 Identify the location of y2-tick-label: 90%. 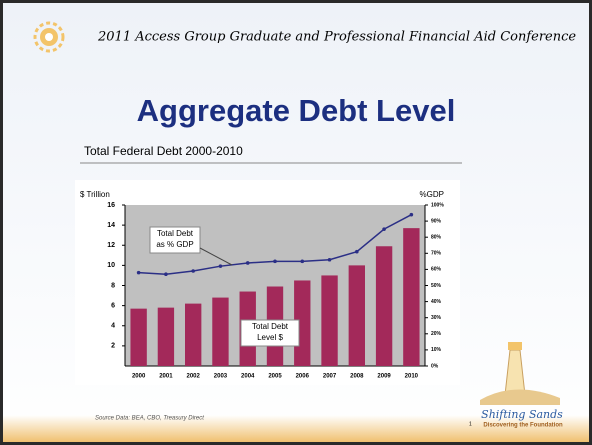
(436, 221).